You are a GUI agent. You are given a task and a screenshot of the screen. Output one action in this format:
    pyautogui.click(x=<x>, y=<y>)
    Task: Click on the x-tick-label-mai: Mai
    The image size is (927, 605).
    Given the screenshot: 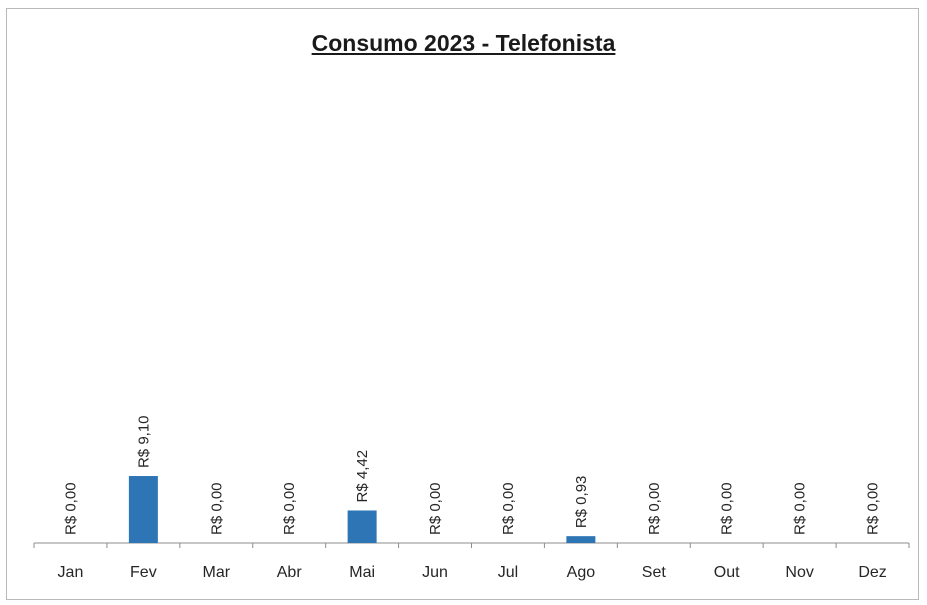 What is the action you would take?
    pyautogui.click(x=362, y=572)
    